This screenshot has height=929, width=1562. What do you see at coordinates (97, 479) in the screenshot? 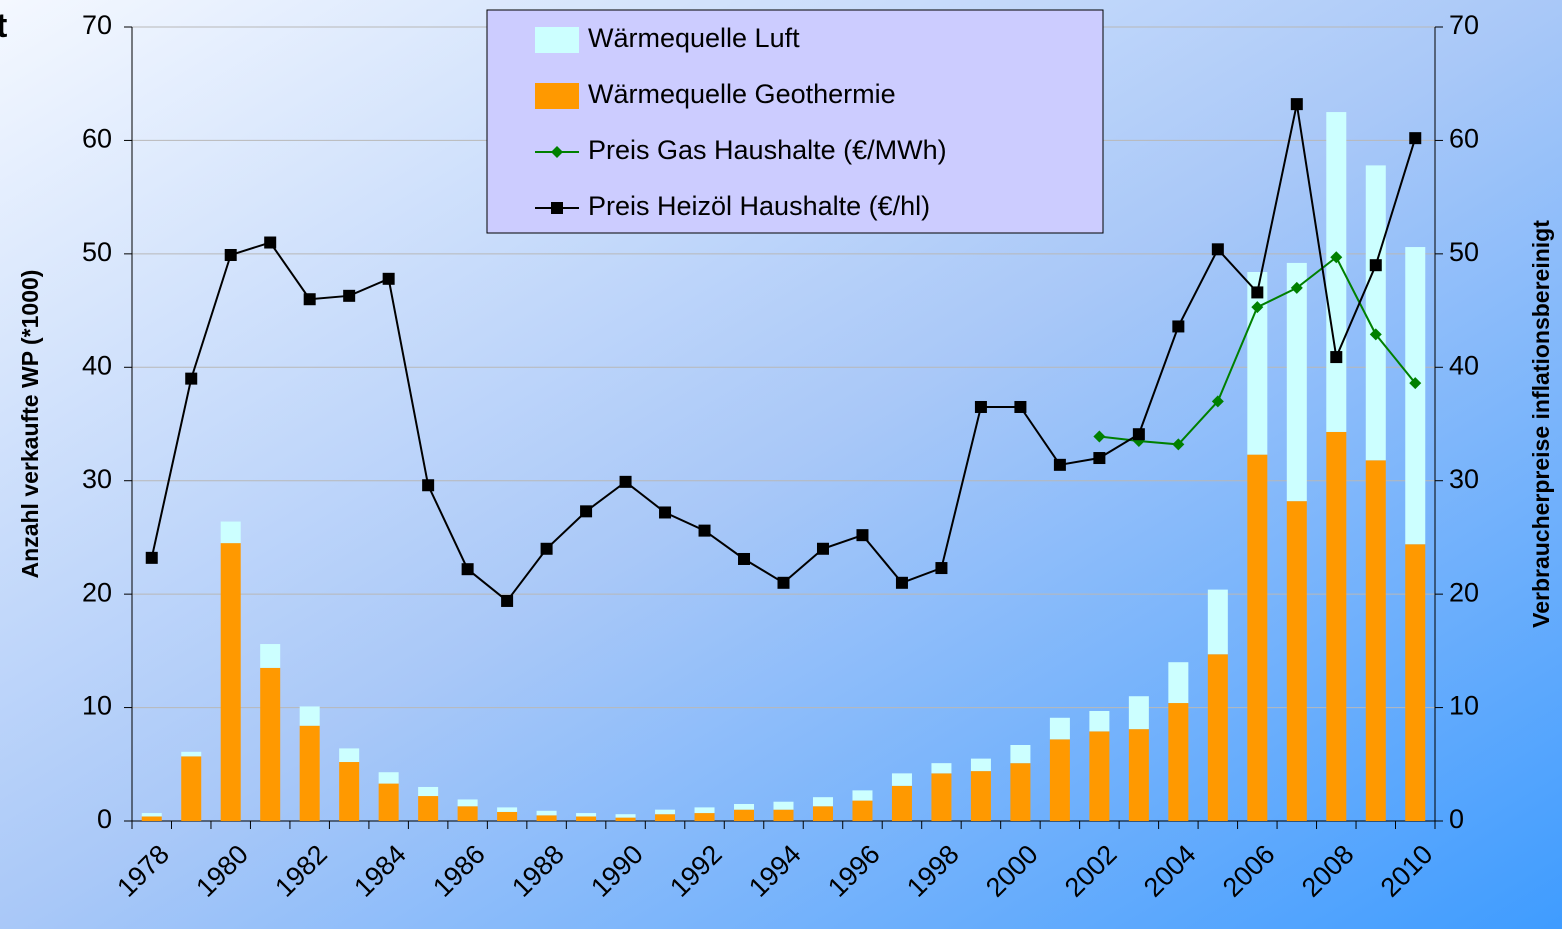
I see `y-tick-label: 30` at bounding box center [97, 479].